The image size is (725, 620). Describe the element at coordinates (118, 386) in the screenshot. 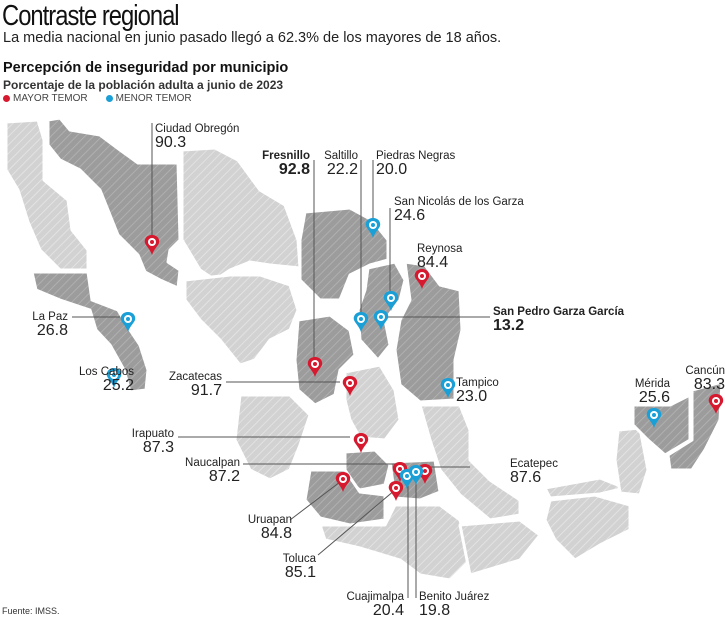

I see `label-value: 25.2` at that location.